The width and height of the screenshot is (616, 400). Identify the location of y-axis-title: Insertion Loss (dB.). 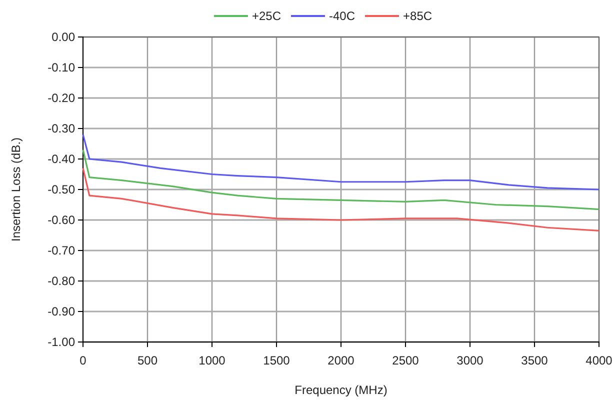
(16, 189).